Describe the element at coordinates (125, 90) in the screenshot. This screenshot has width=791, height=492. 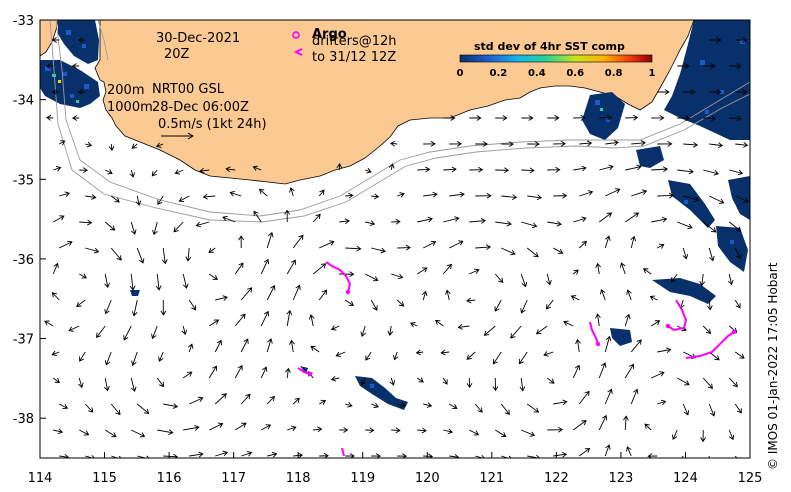
I see `isobath-200-label: 200m` at that location.